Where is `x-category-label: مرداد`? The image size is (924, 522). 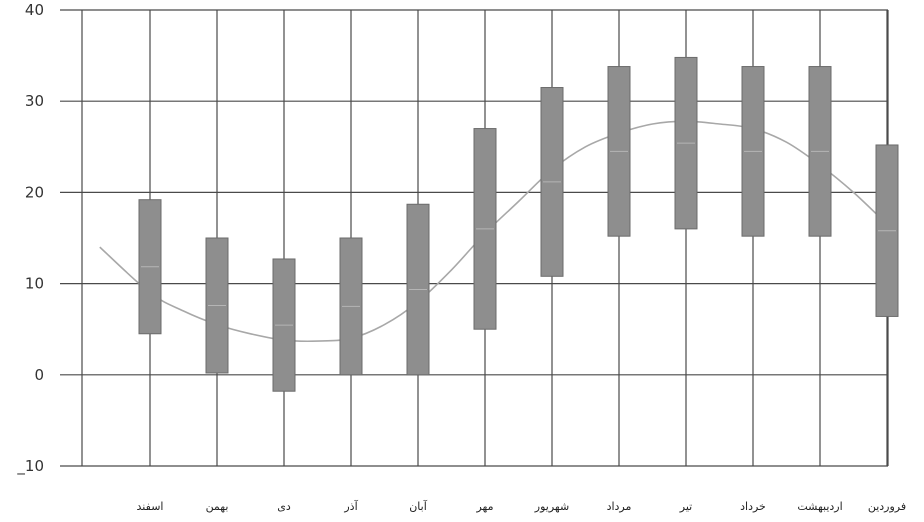
x-category-label: مرداد is located at coordinates (619, 506).